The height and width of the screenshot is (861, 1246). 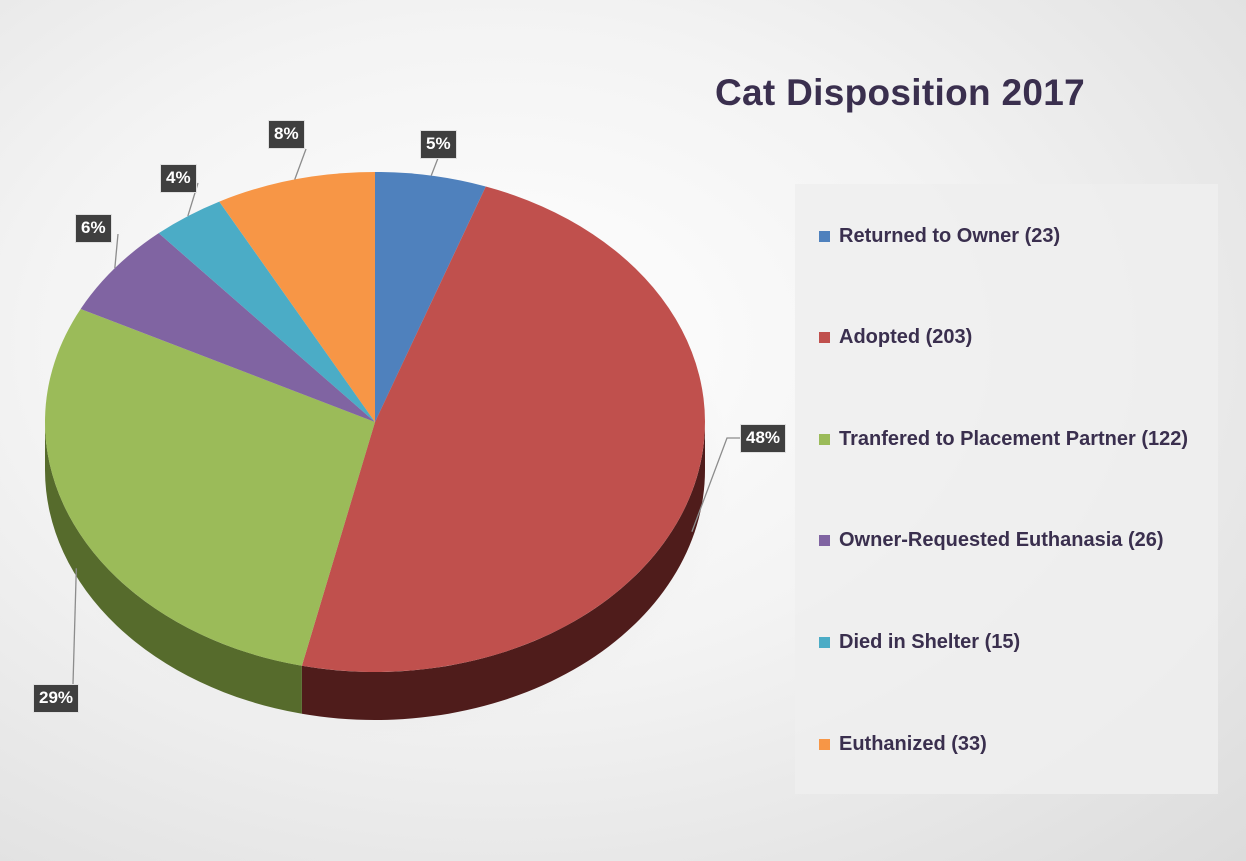 I want to click on pie-side-tranfered-to-placement-partner, so click(x=173, y=568).